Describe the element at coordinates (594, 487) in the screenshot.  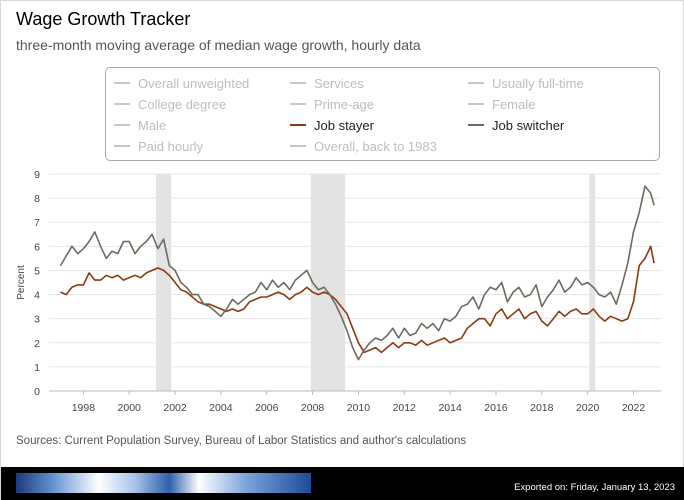
I see `export-date: Exported on: Friday, January 13, 2023` at that location.